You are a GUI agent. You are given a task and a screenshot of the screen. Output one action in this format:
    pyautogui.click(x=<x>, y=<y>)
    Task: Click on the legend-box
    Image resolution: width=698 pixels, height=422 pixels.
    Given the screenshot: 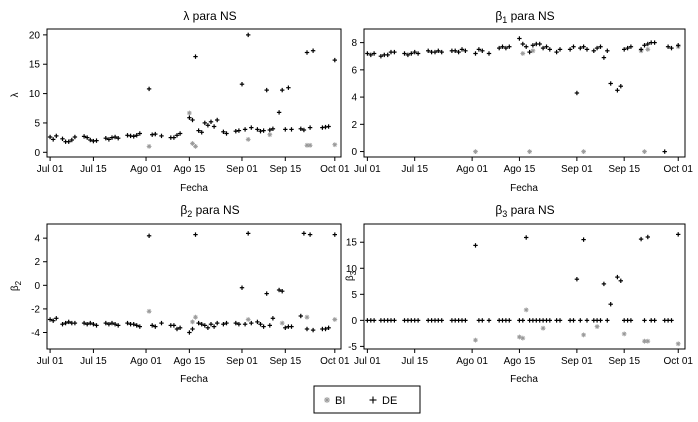 What is the action you would take?
    pyautogui.click(x=367, y=399)
    